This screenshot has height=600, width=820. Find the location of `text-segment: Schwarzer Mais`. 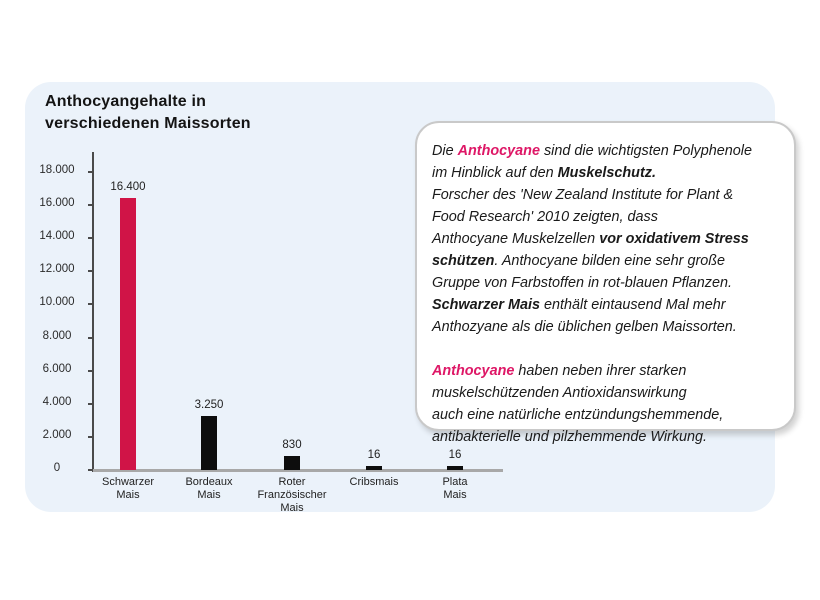

text-segment: Schwarzer Mais is located at coordinates (486, 305).